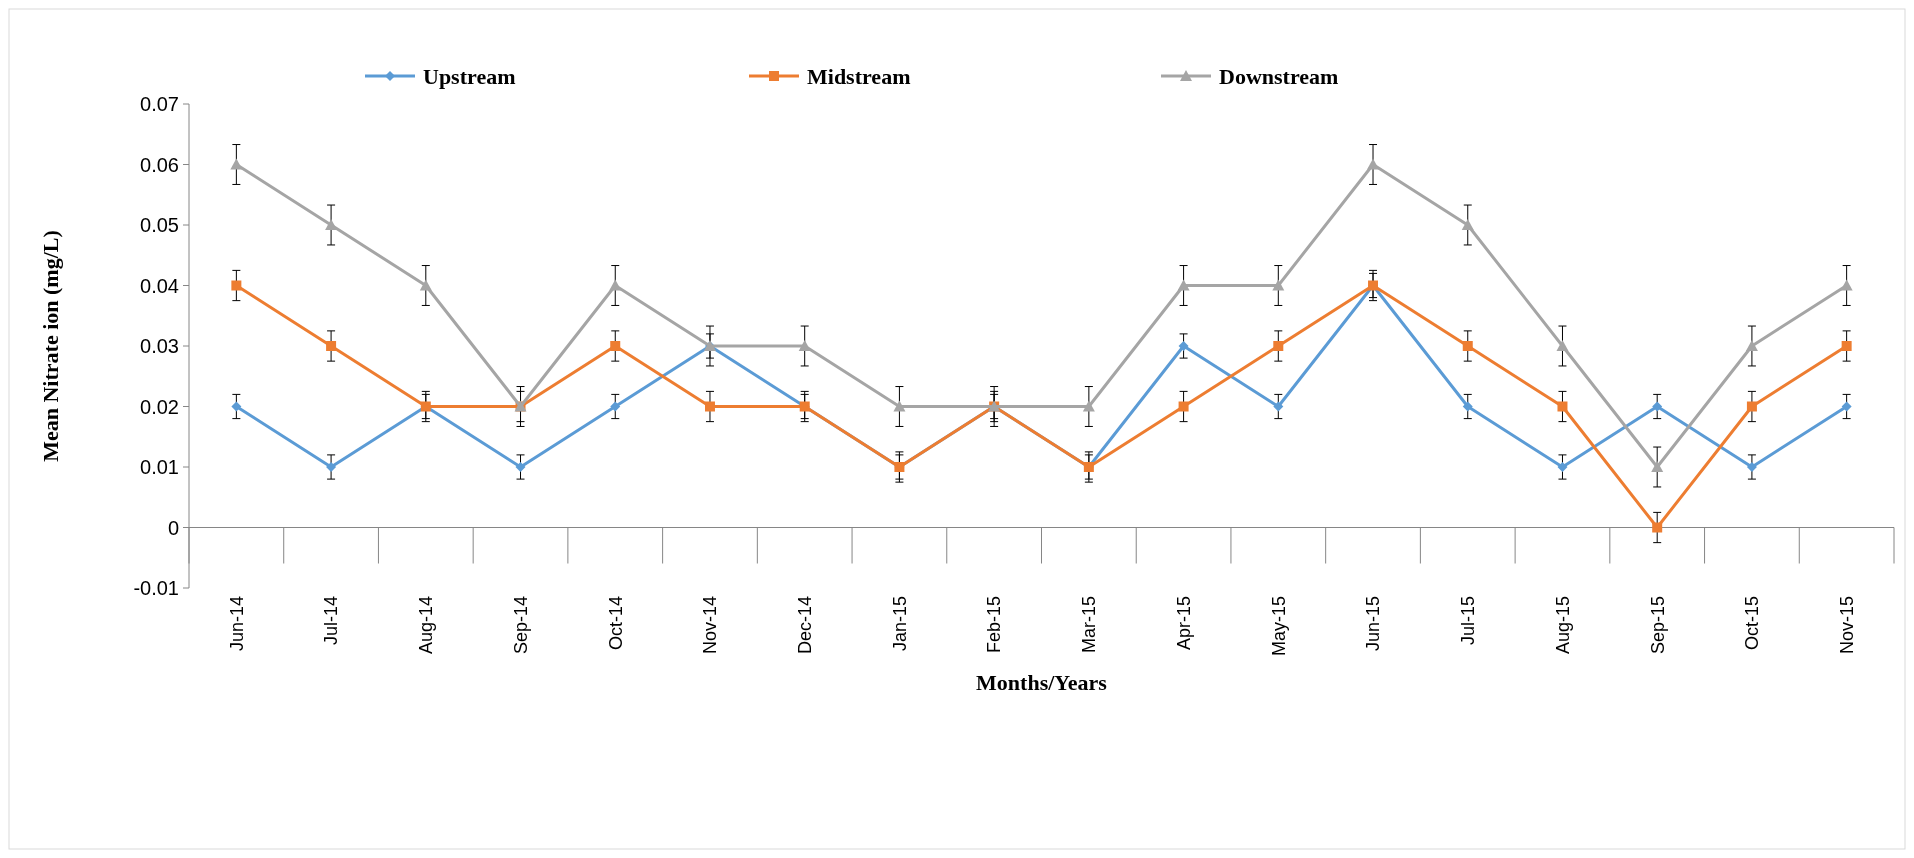  I want to click on x-tick-label: Jul-14, so click(331, 621).